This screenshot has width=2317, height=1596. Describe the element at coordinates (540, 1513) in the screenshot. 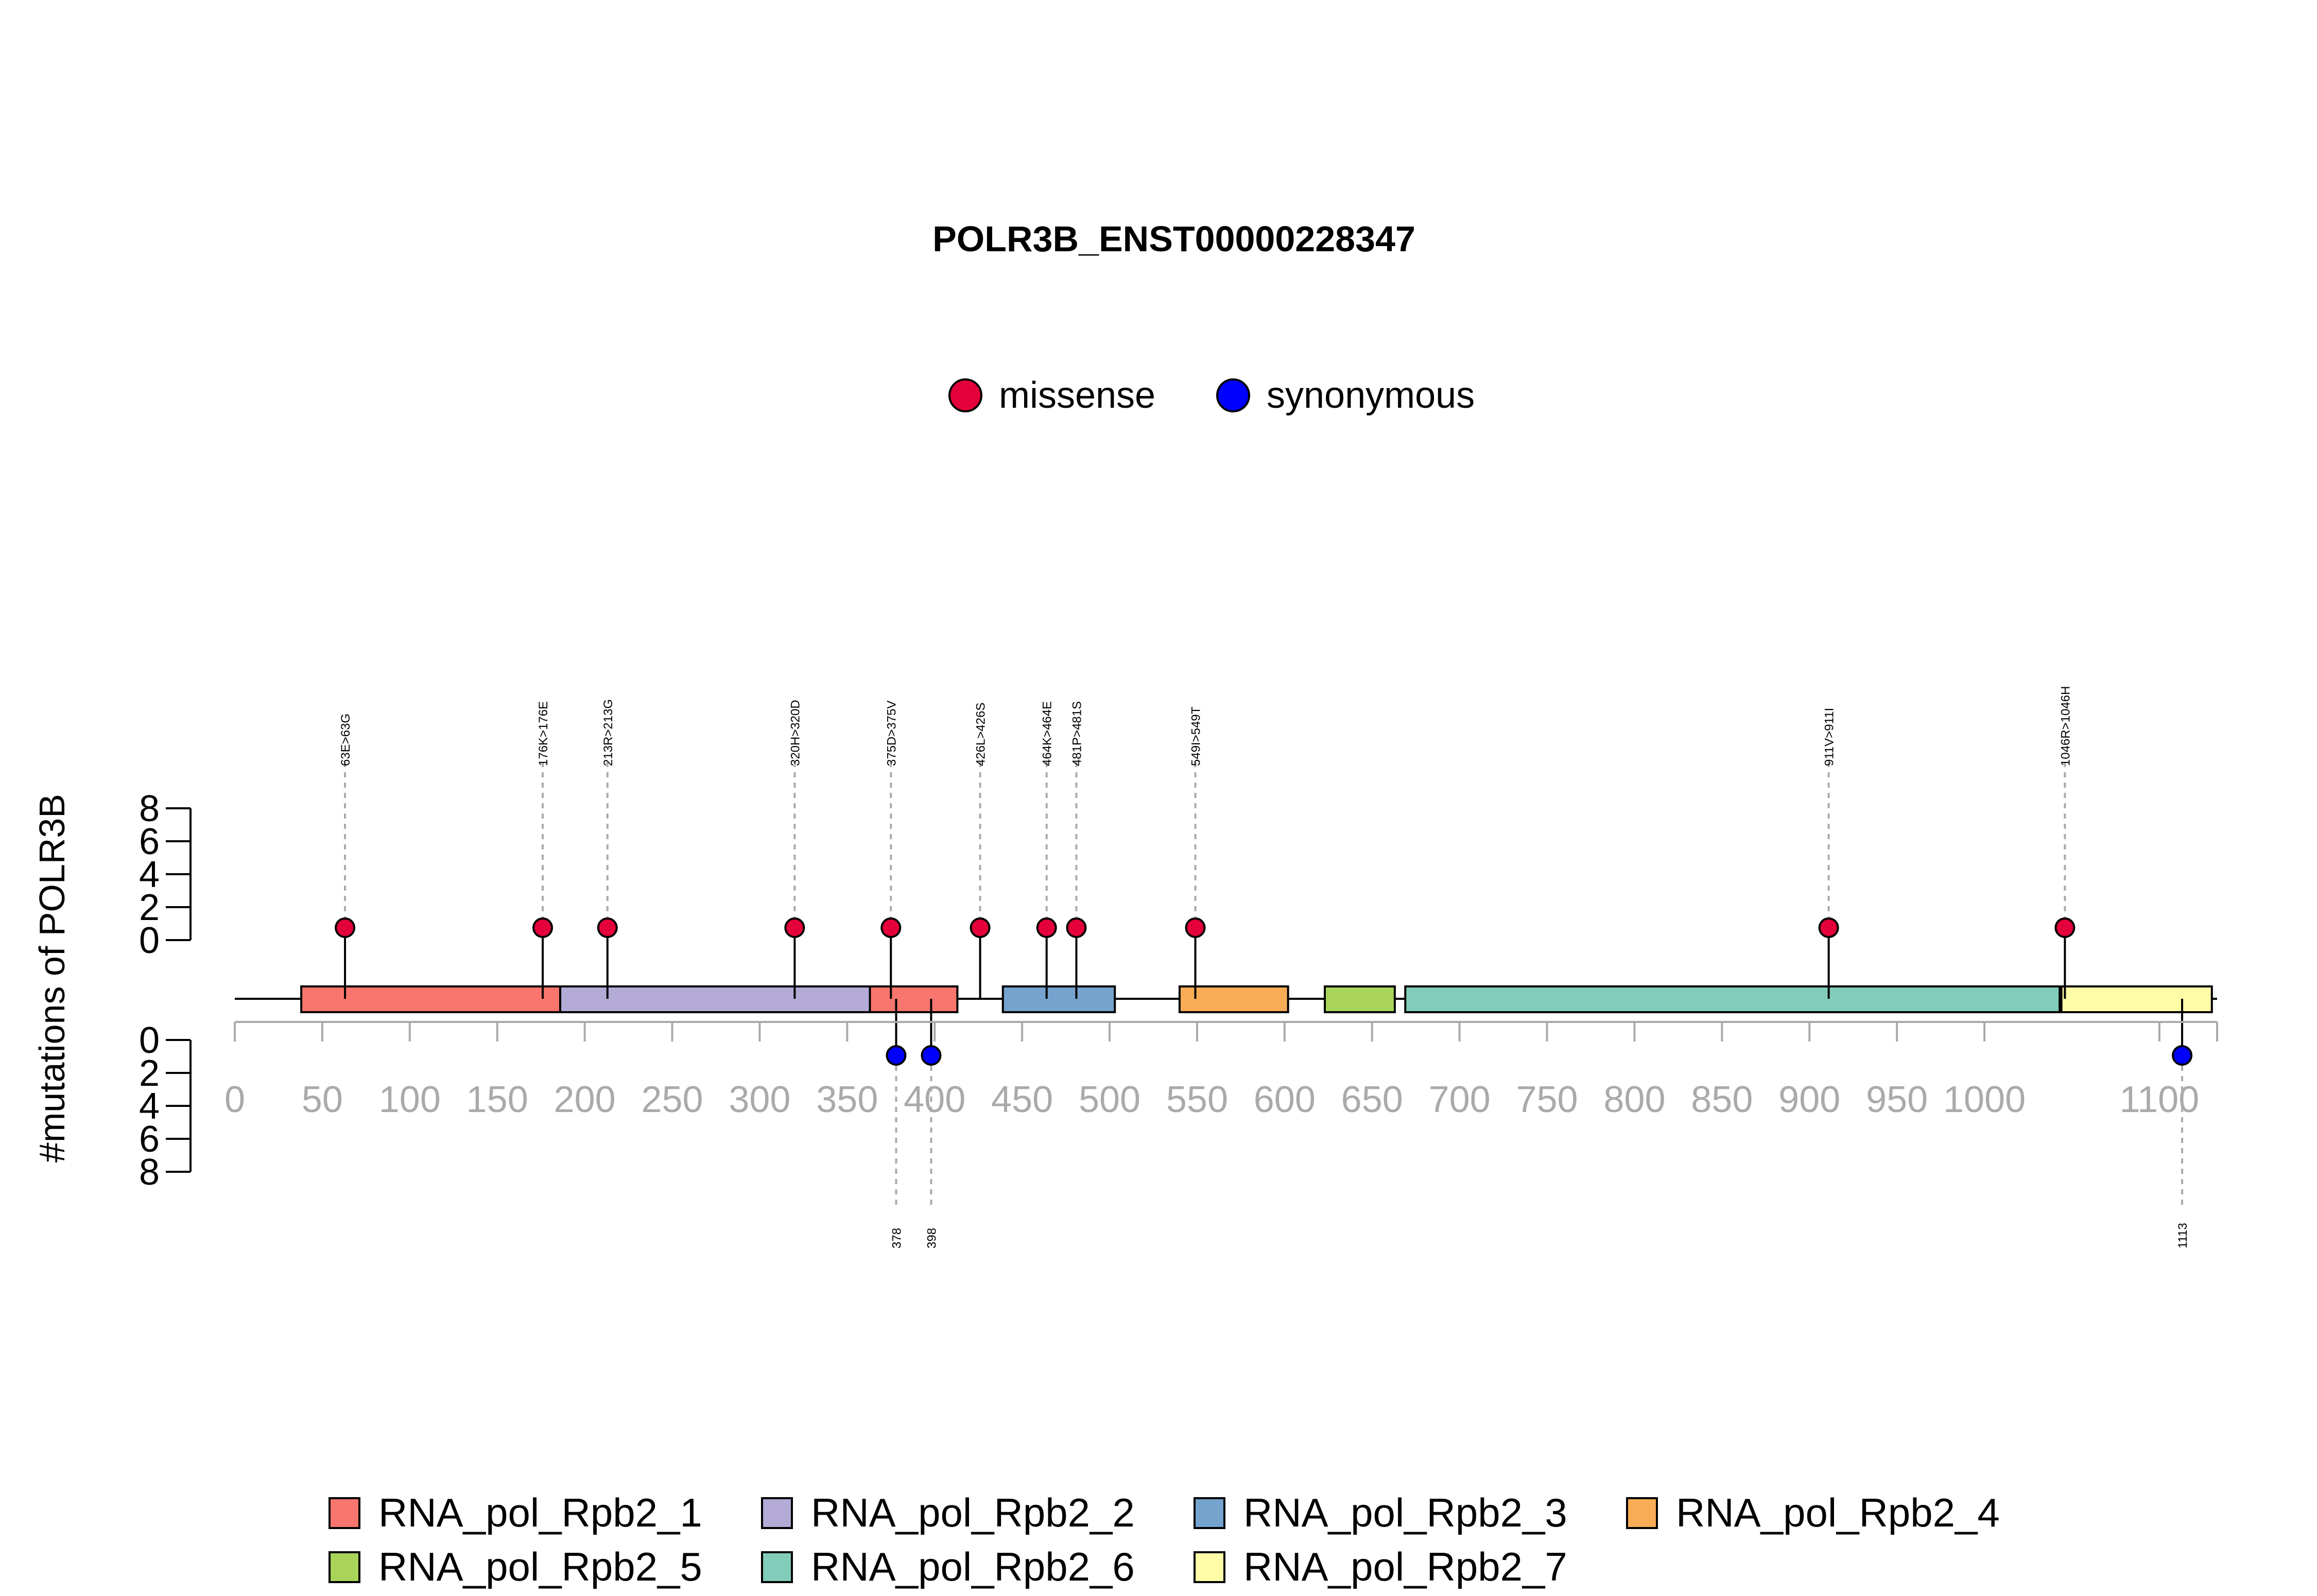

I see `legend-rna-pol-rpb2-1-label: RNA_pol_Rpb2_1` at that location.